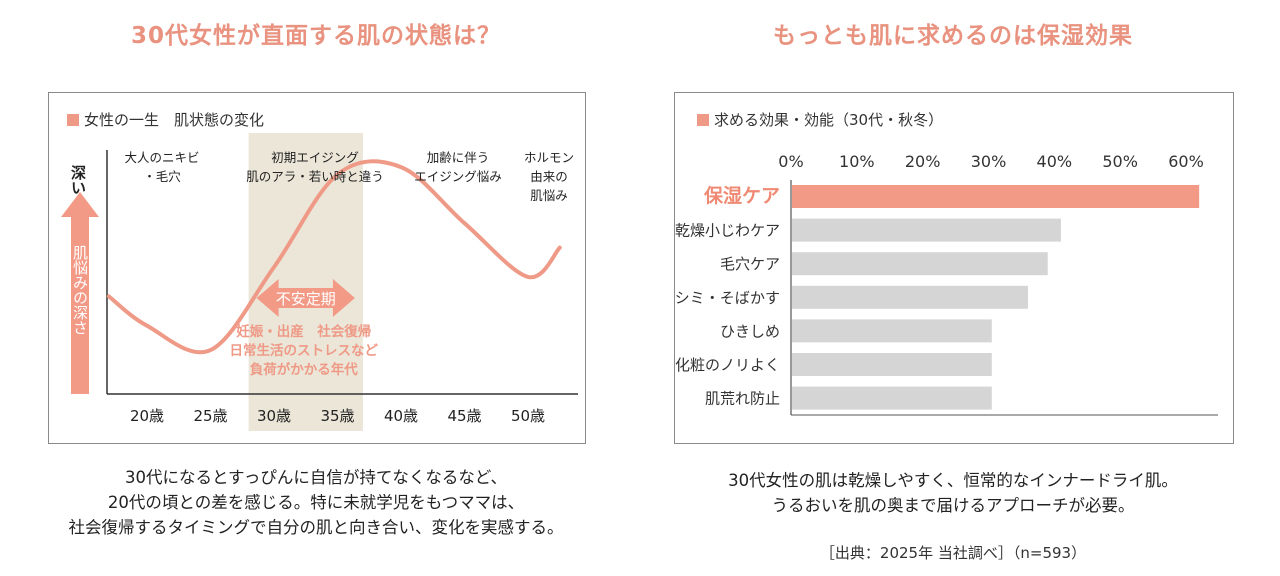  What do you see at coordinates (304, 350) in the screenshot?
I see `band-note: 日常生活のストレスなど` at bounding box center [304, 350].